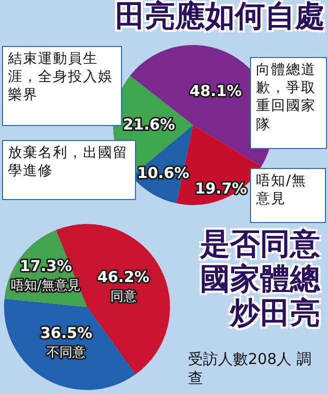 This screenshot has height=394, width=328. What do you see at coordinates (216, 91) in the screenshot?
I see `data-label: 48.1%` at bounding box center [216, 91].